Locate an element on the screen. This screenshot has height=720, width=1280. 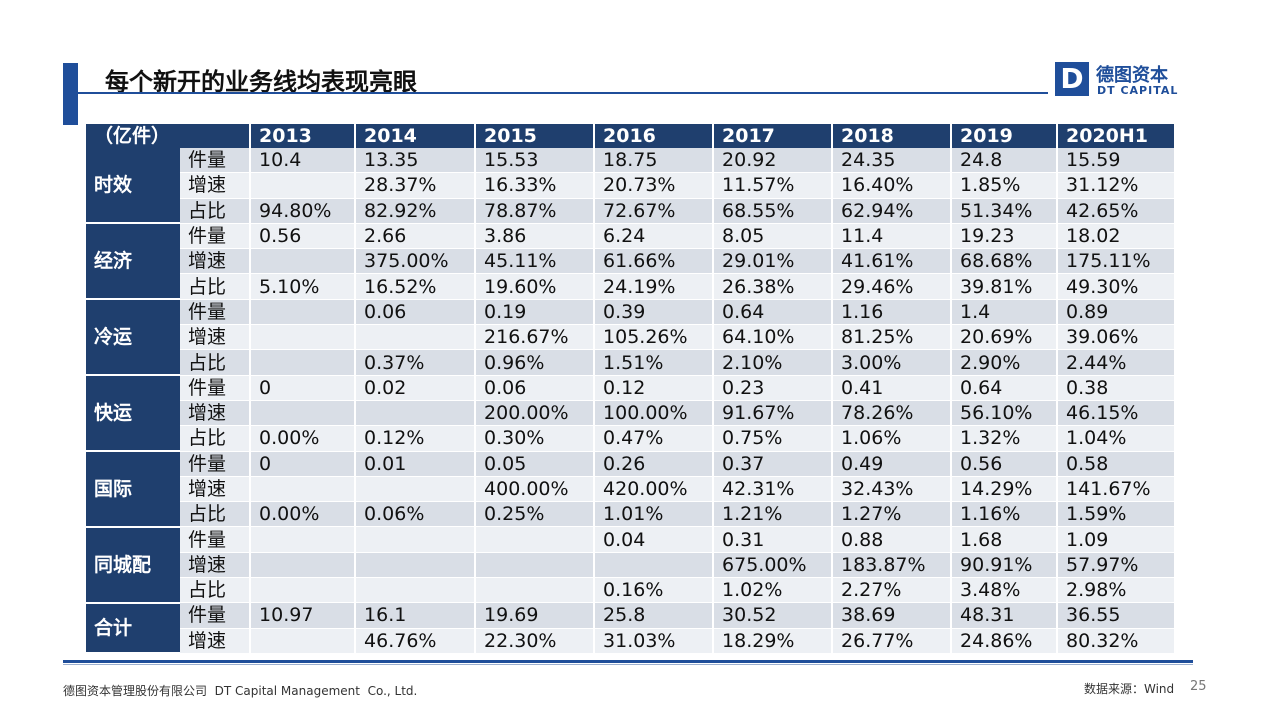
cell: 0.00% is located at coordinates (303, 438).